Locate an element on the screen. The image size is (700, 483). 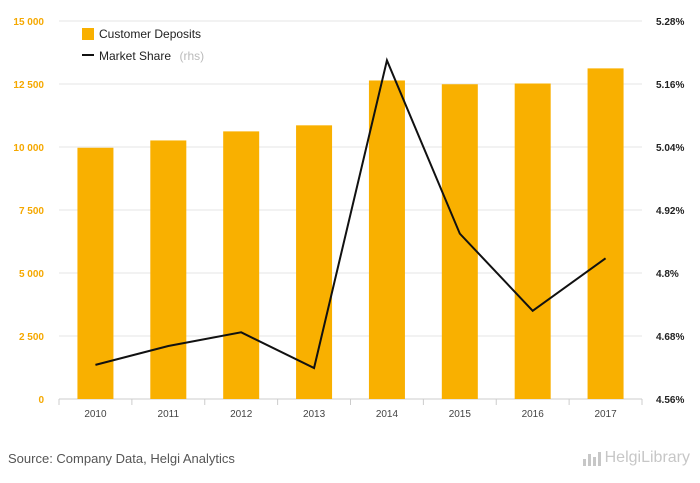
y-right-tick-label: 4.92% is located at coordinates (670, 211).